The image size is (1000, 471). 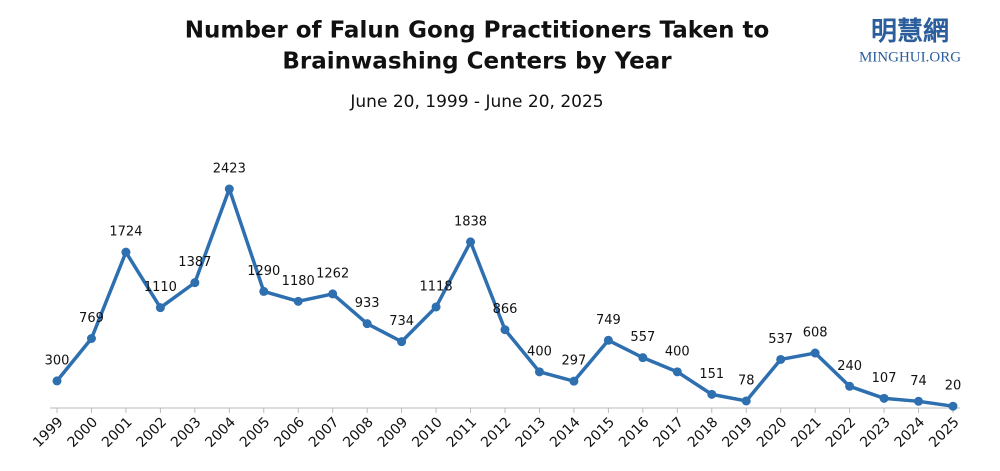 What do you see at coordinates (229, 169) in the screenshot?
I see `data-label: 2423` at bounding box center [229, 169].